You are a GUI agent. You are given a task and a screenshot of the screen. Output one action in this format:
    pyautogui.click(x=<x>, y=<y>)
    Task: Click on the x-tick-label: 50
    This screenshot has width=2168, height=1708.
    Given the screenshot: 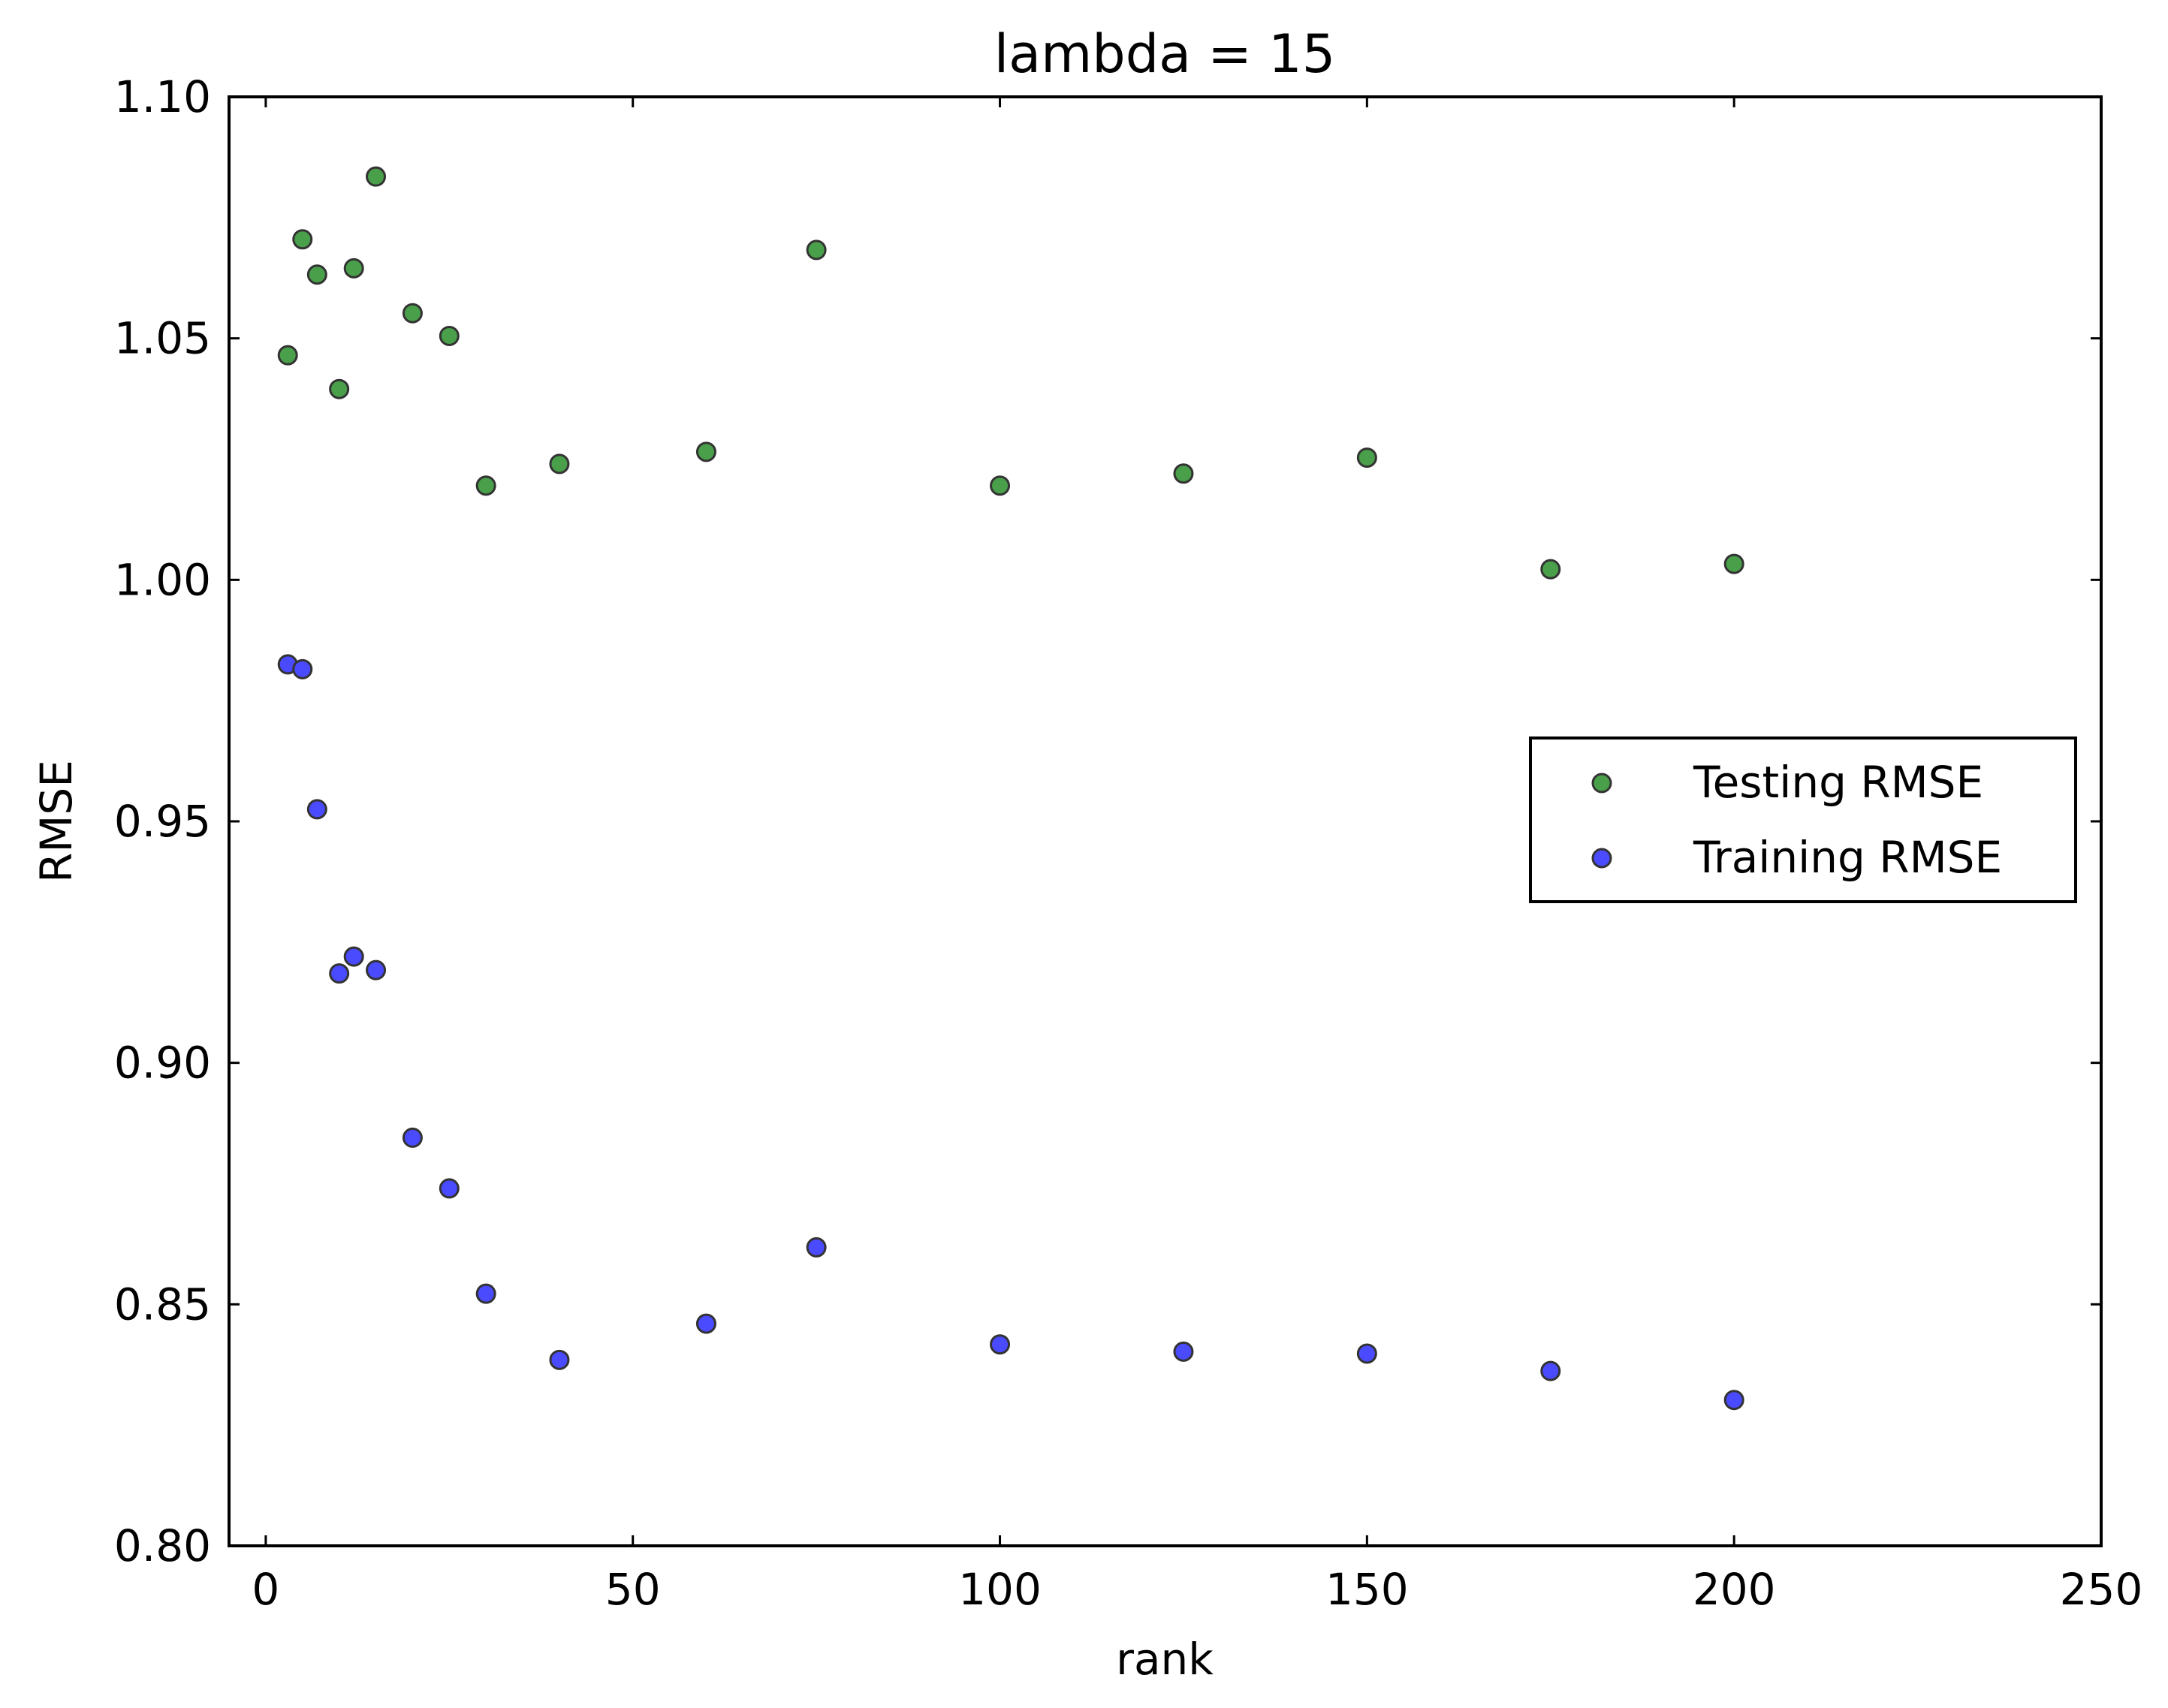 What is the action you would take?
    pyautogui.click(x=633, y=1590)
    